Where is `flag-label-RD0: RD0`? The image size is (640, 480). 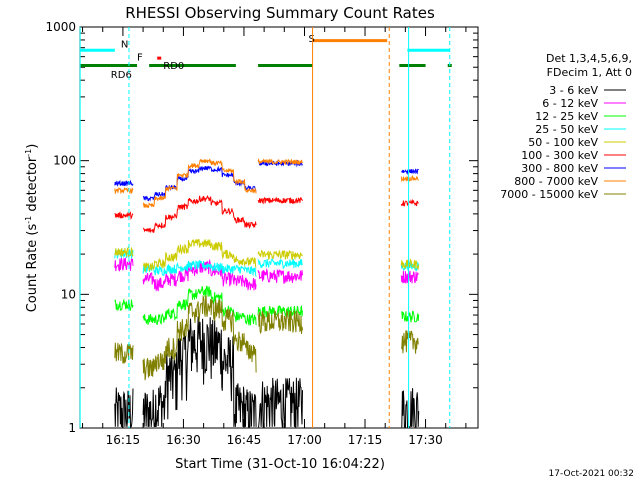 flag-label-RD0: RD0 is located at coordinates (173, 66).